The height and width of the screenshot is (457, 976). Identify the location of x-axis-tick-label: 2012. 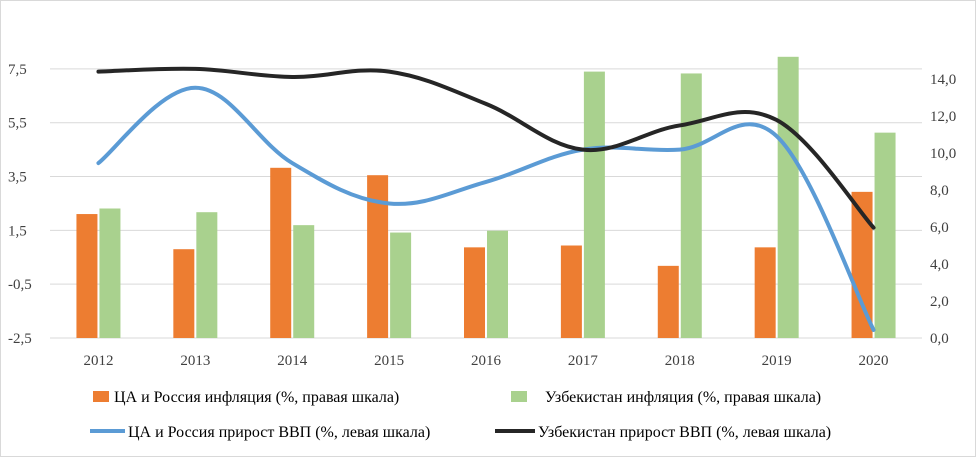
(98, 361).